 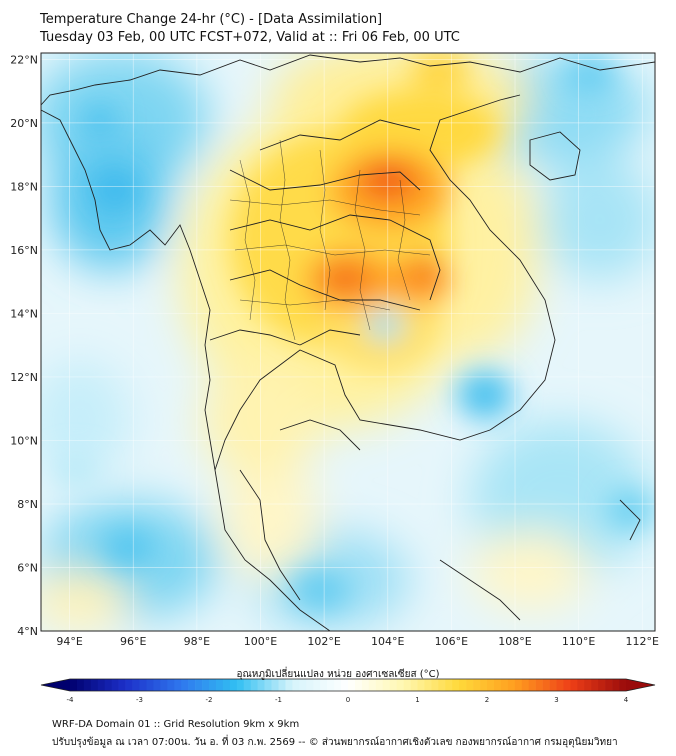 What do you see at coordinates (69, 641) in the screenshot?
I see `lon-label: 94°E` at bounding box center [69, 641].